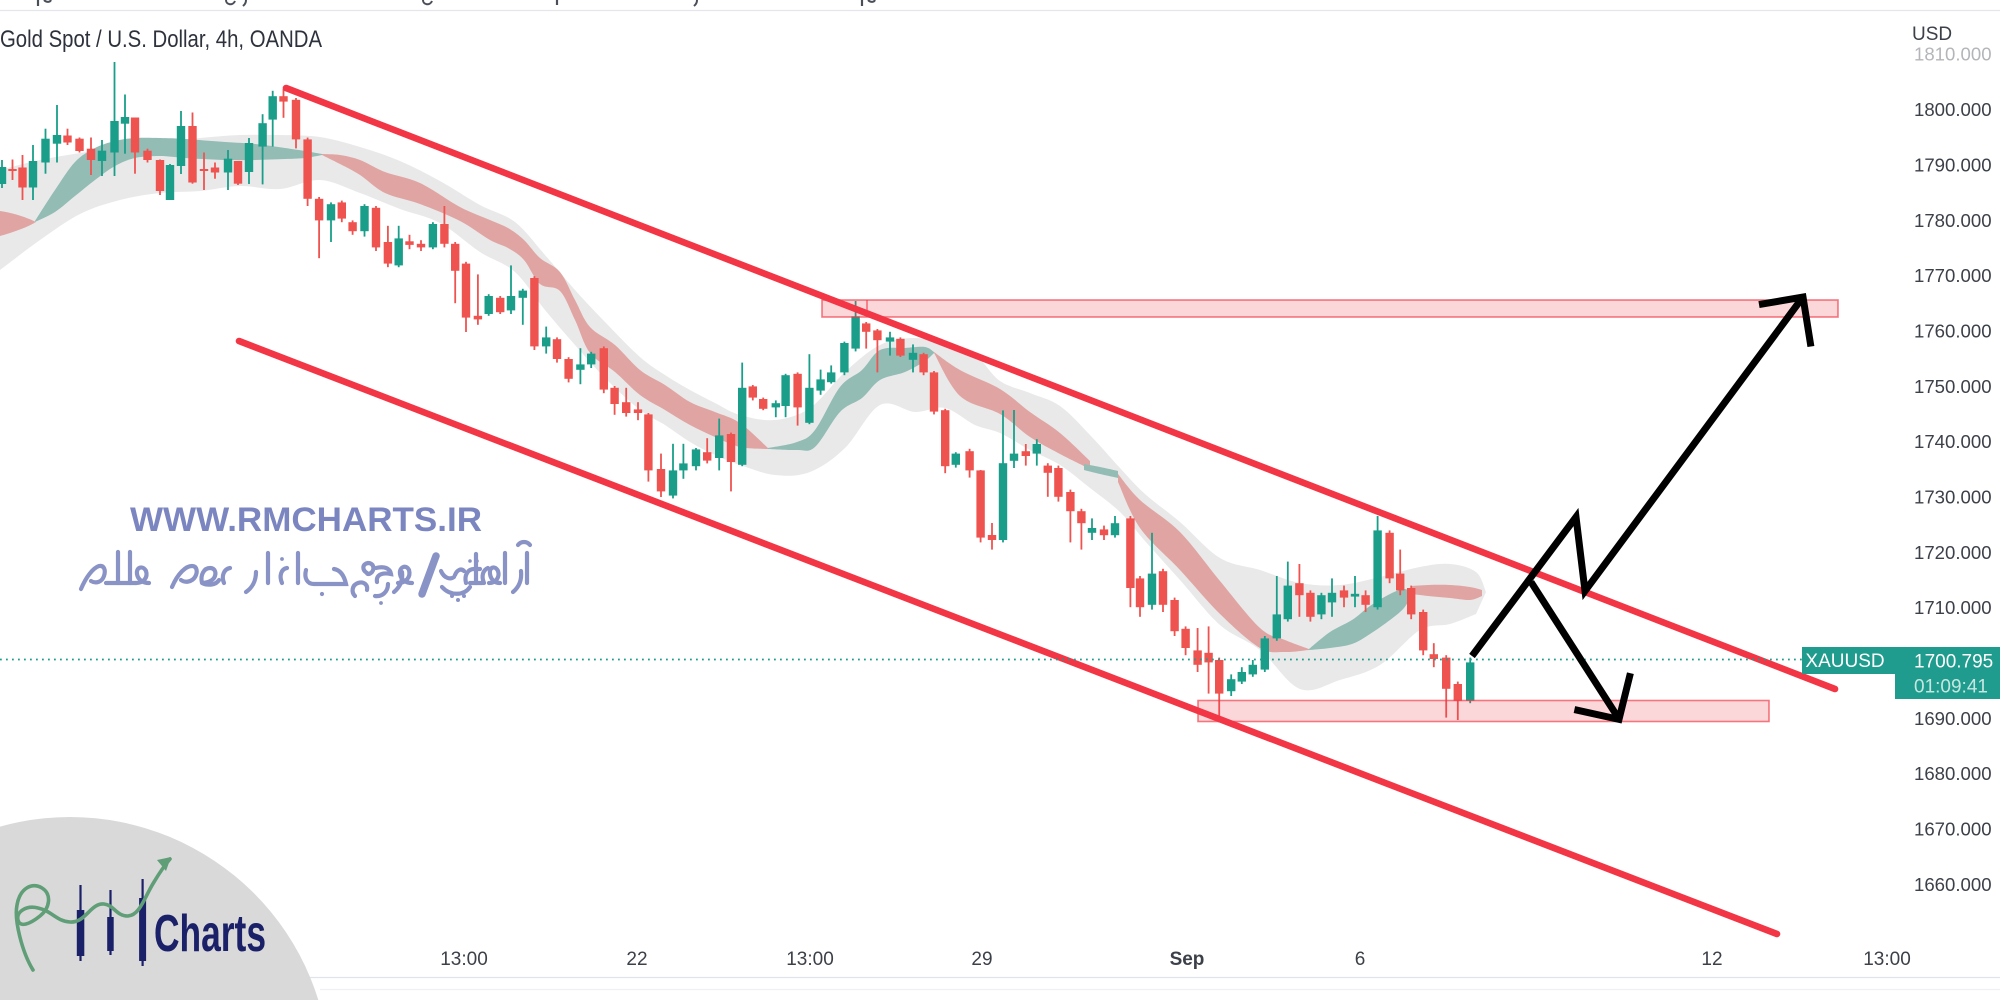 This screenshot has height=1005, width=2000. Describe the element at coordinates (1360, 959) in the screenshot. I see `svg-text: 6` at that location.